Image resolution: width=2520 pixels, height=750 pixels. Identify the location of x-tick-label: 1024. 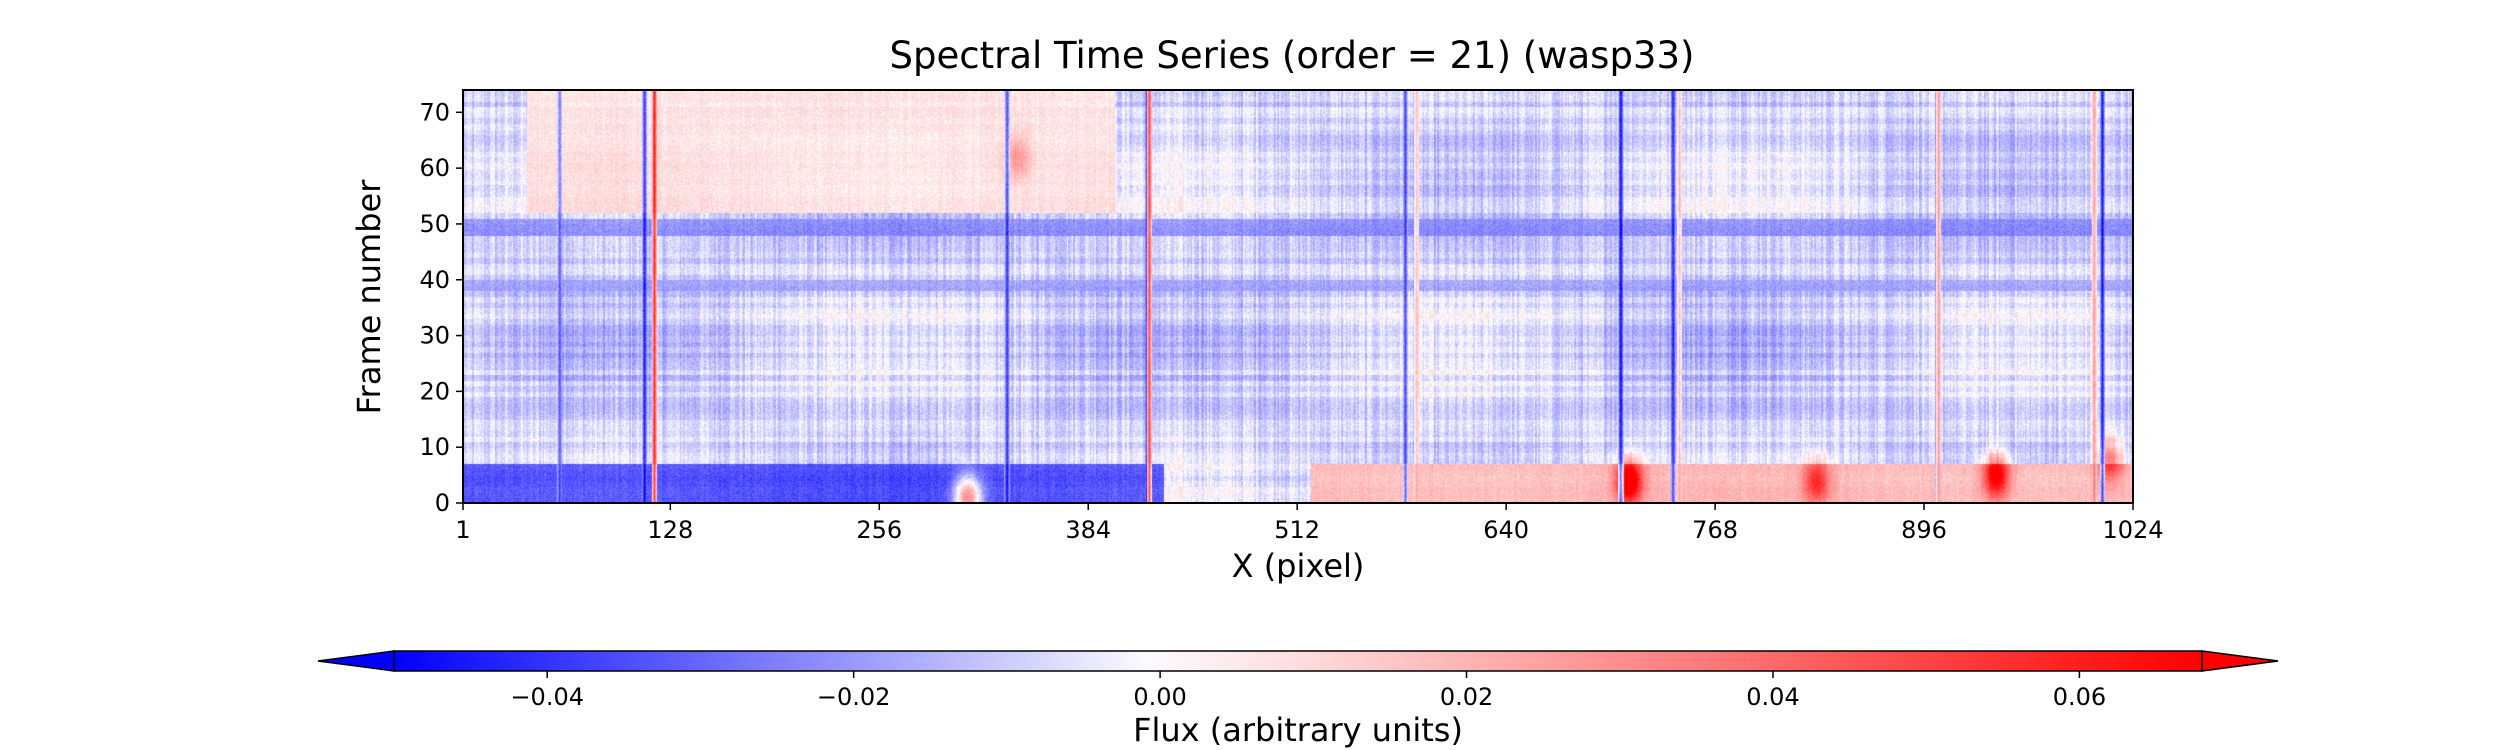
(2132, 530).